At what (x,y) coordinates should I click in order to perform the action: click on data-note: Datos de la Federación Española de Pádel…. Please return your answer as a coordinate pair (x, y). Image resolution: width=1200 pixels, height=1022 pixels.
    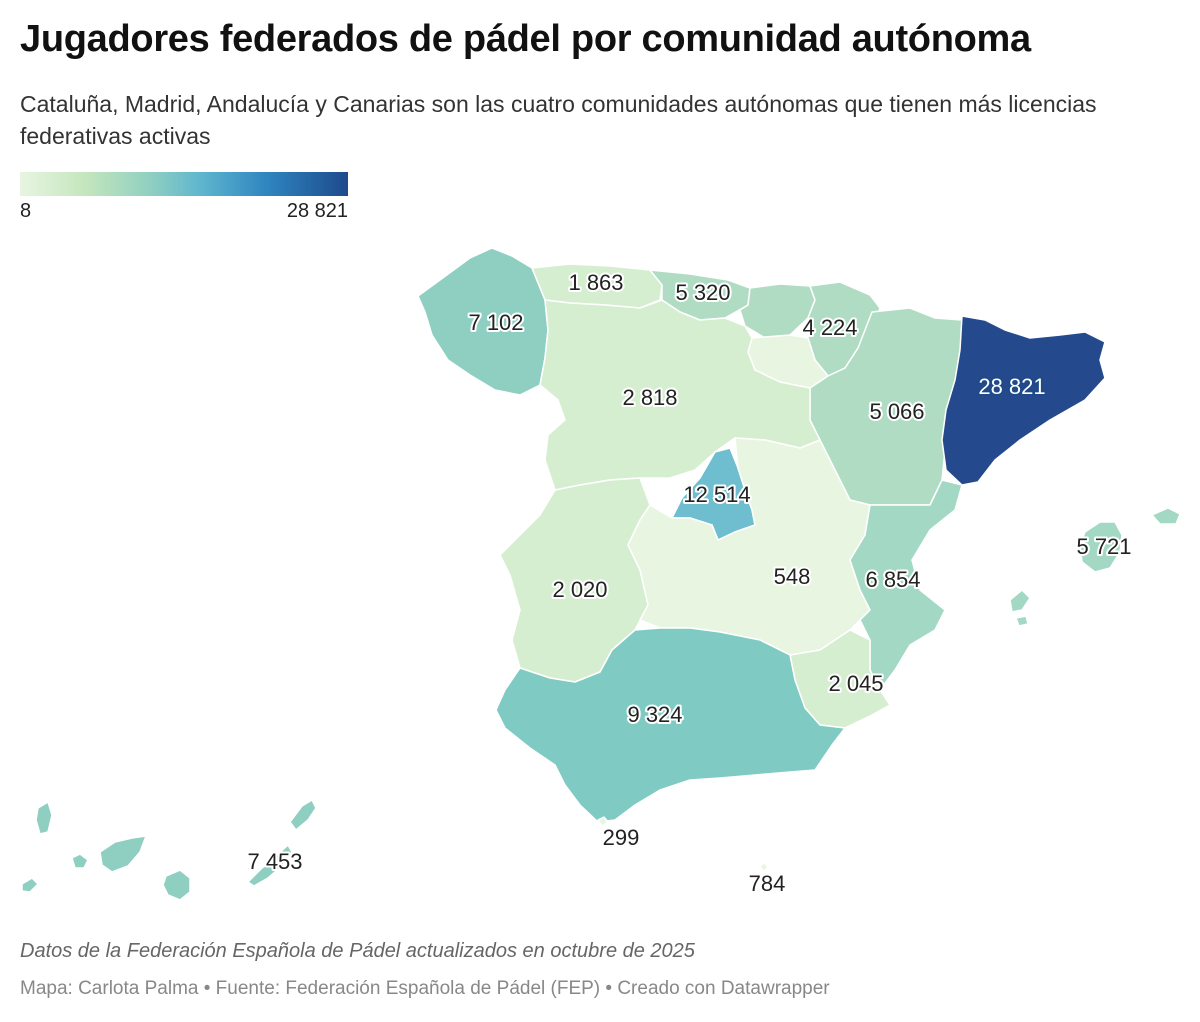
    Looking at the image, I should click on (357, 951).